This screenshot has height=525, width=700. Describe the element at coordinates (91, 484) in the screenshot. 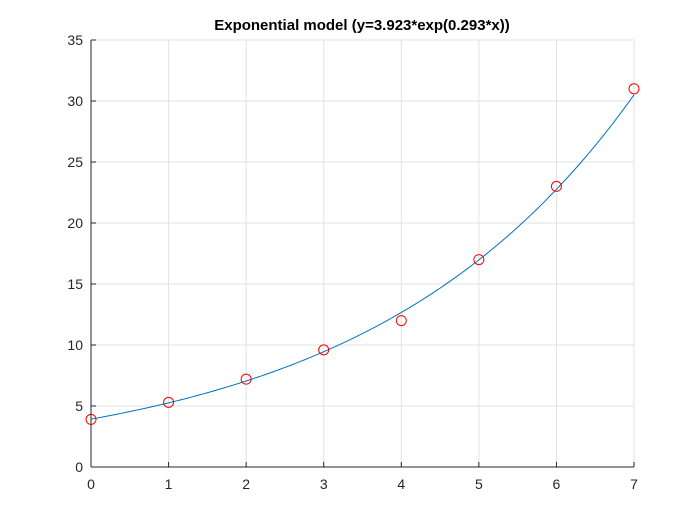

I see `x-tick-label-0: 0` at that location.